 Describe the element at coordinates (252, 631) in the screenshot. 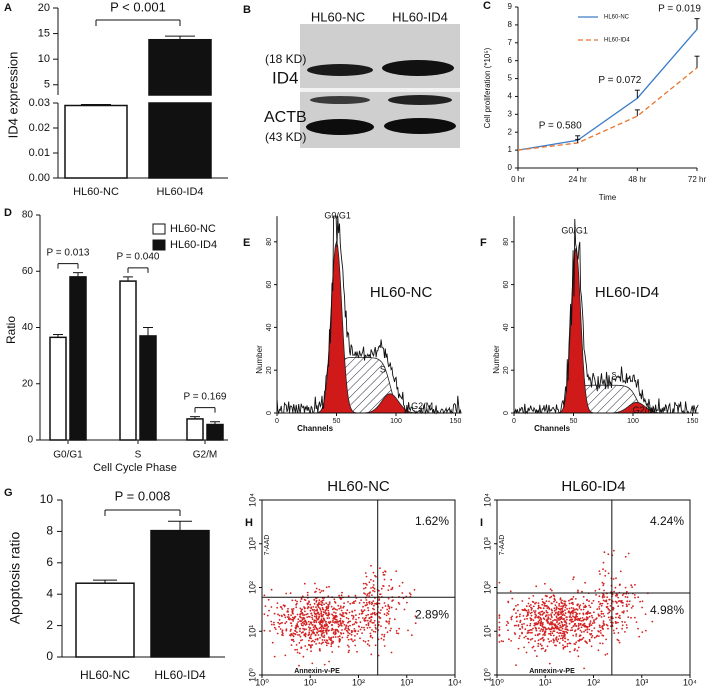

I see `y-tick-label: 10¹` at that location.